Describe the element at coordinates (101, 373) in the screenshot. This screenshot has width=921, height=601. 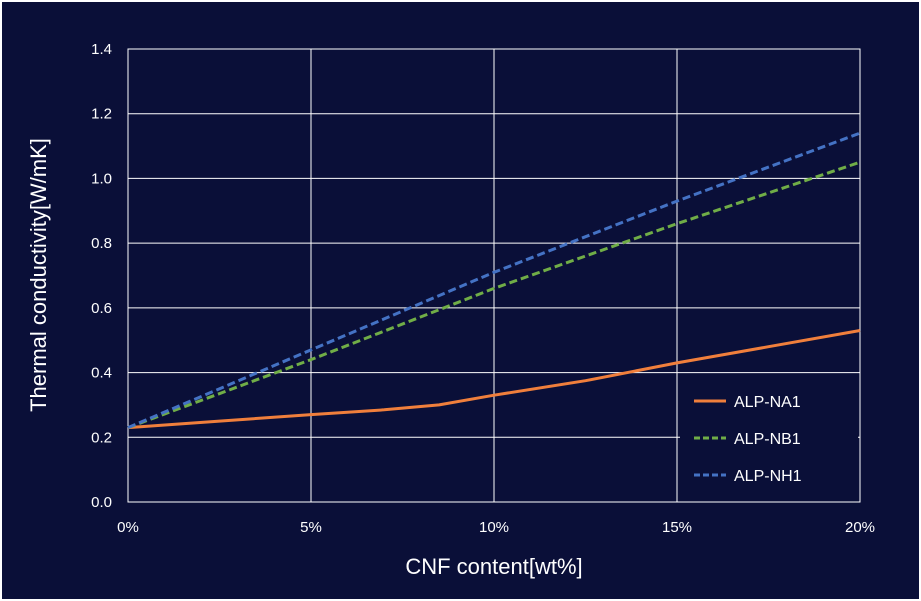
I see `y-tick-label: 0.4` at that location.